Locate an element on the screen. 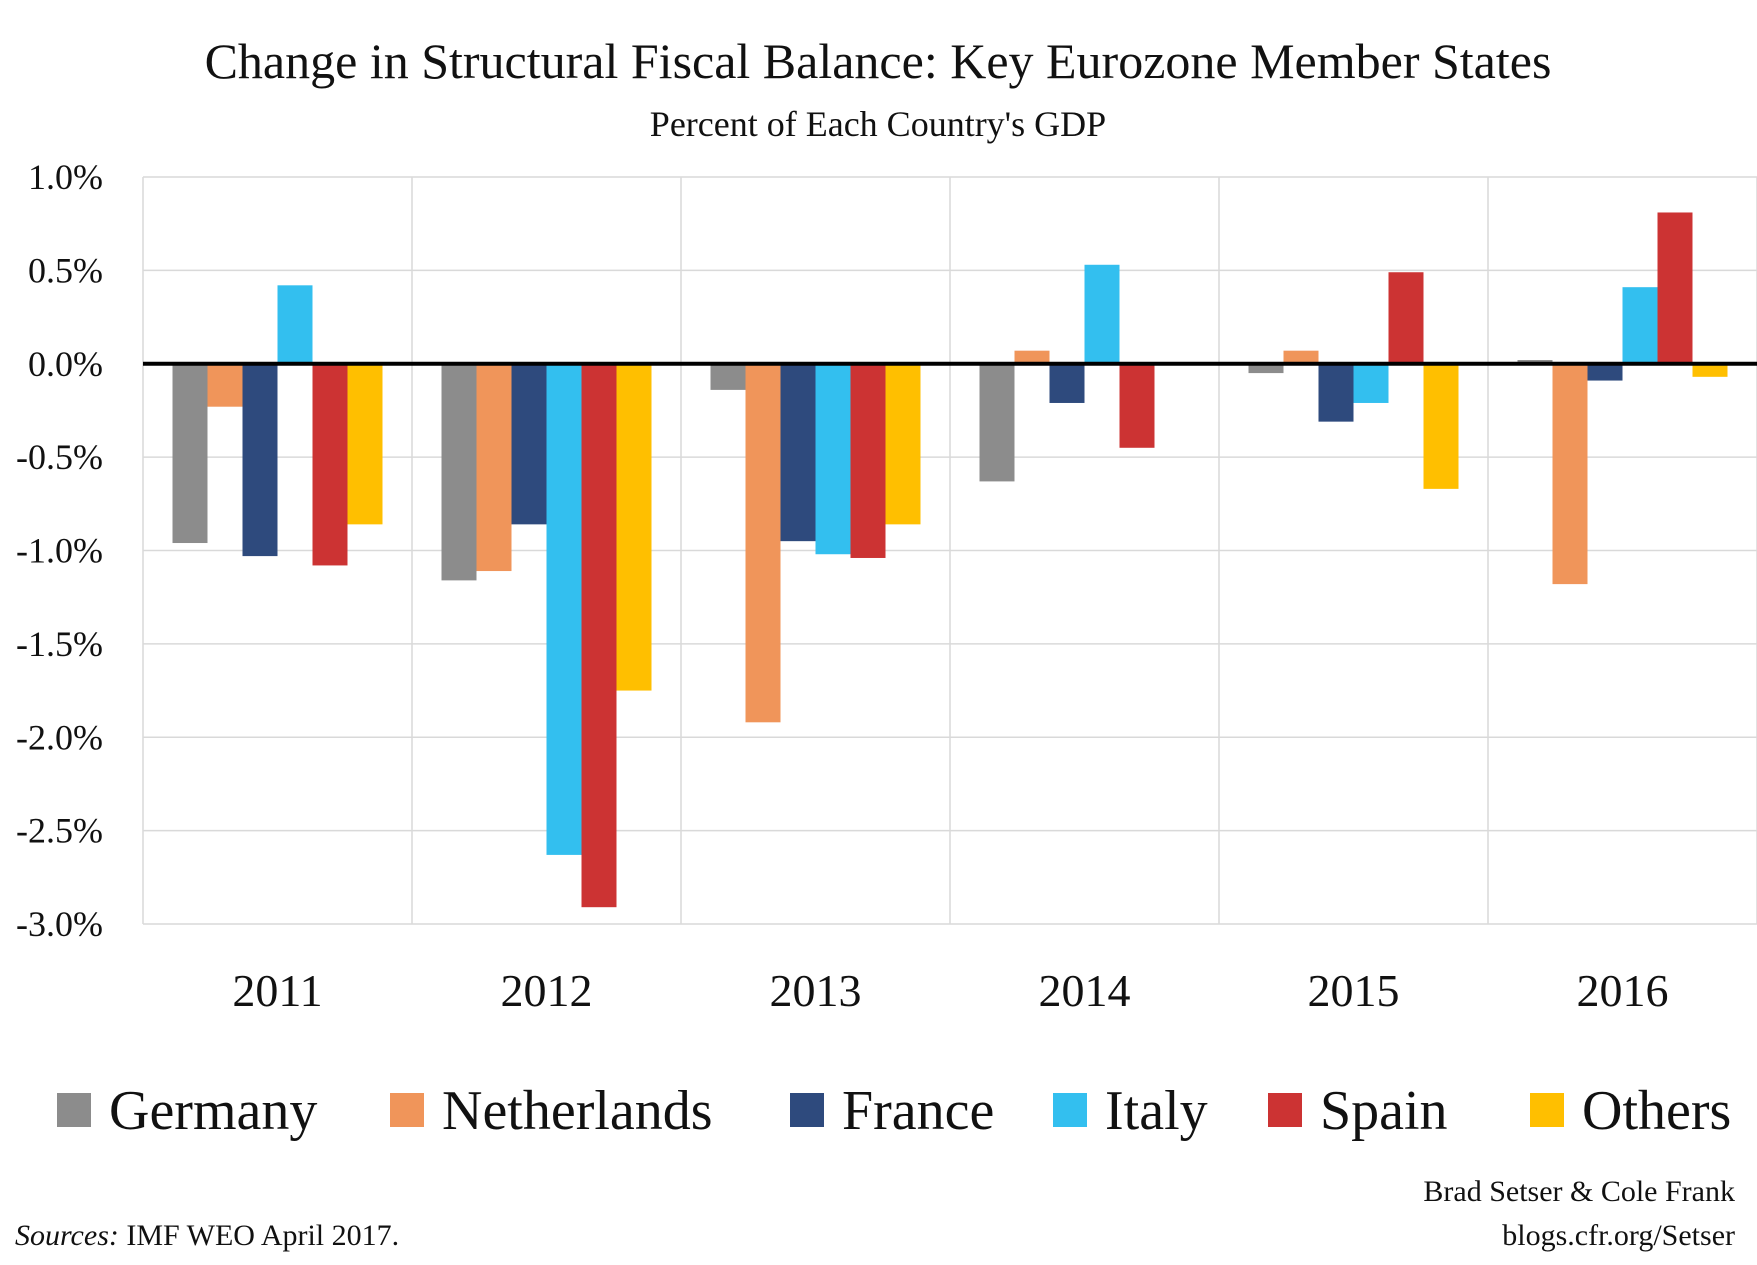 Image resolution: width=1757 pixels, height=1265 pixels. bar-netherlands-2014 is located at coordinates (1032, 357).